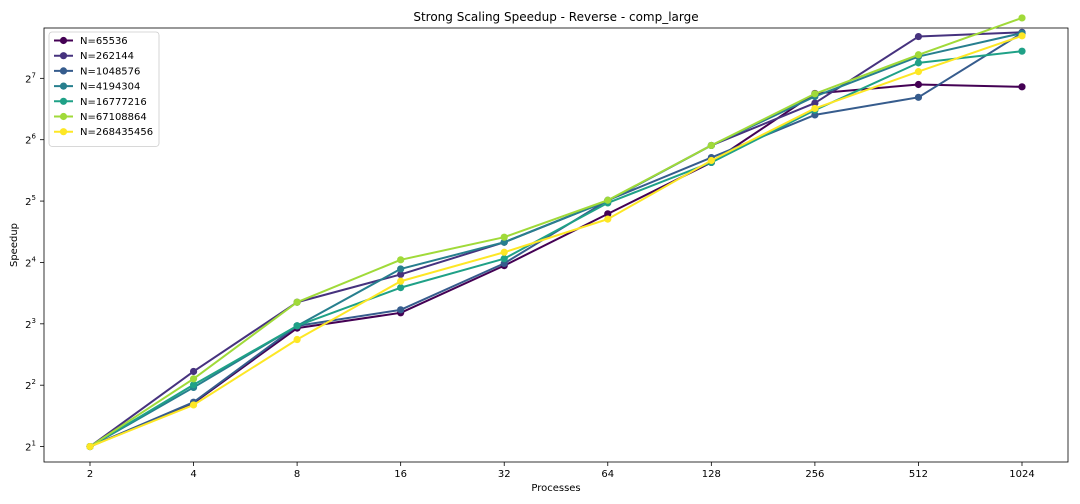 The width and height of the screenshot is (1080, 504). Describe the element at coordinates (34, 137) in the screenshot. I see `y-tick-exponent: 6` at that location.